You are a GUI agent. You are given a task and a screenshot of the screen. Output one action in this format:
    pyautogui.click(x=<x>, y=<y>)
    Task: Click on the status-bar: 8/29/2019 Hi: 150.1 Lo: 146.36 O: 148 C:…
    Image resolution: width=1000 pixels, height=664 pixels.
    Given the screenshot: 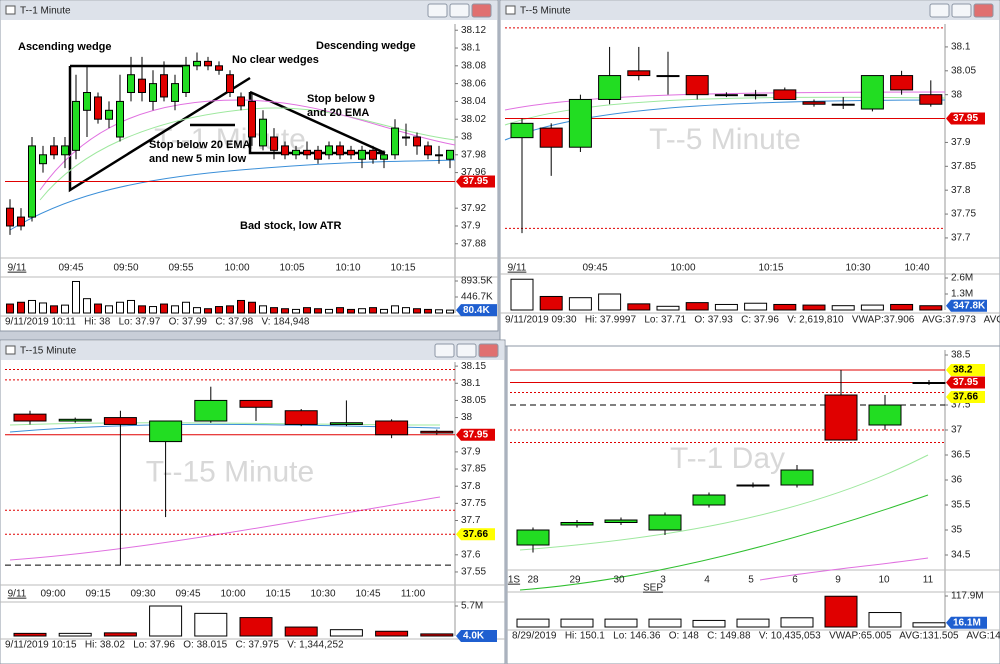 What is the action you would take?
    pyautogui.click(x=756, y=636)
    